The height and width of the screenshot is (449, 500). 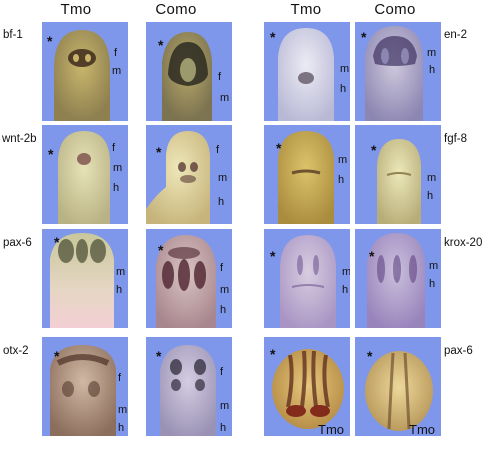 I want to click on row-label-pax-6-left: pax-6, so click(x=17, y=243).